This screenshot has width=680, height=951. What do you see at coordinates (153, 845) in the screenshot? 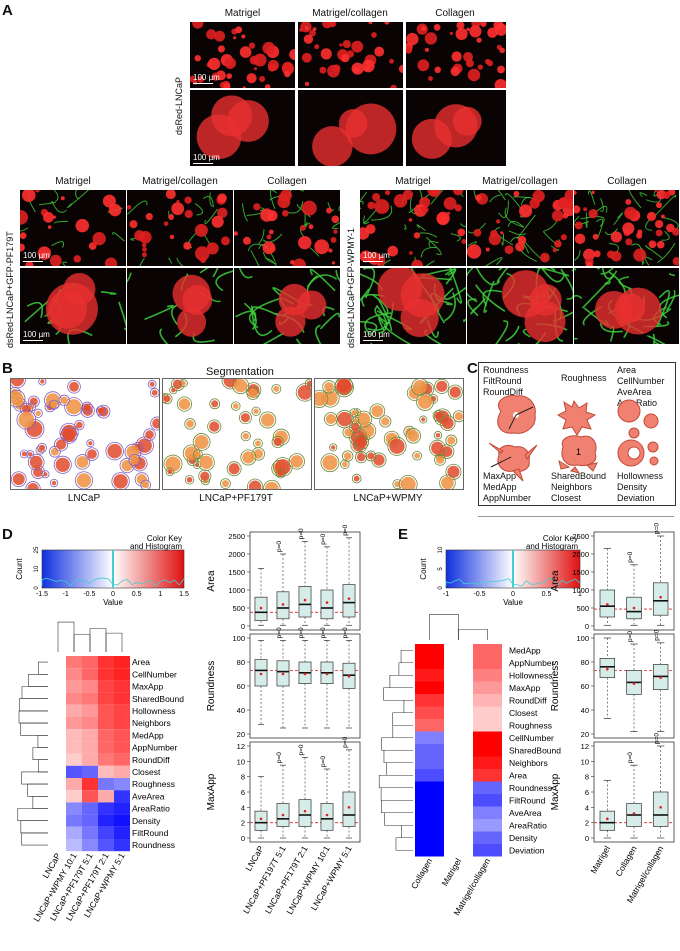
I see `heatmap-row-label: Roundness` at bounding box center [153, 845].